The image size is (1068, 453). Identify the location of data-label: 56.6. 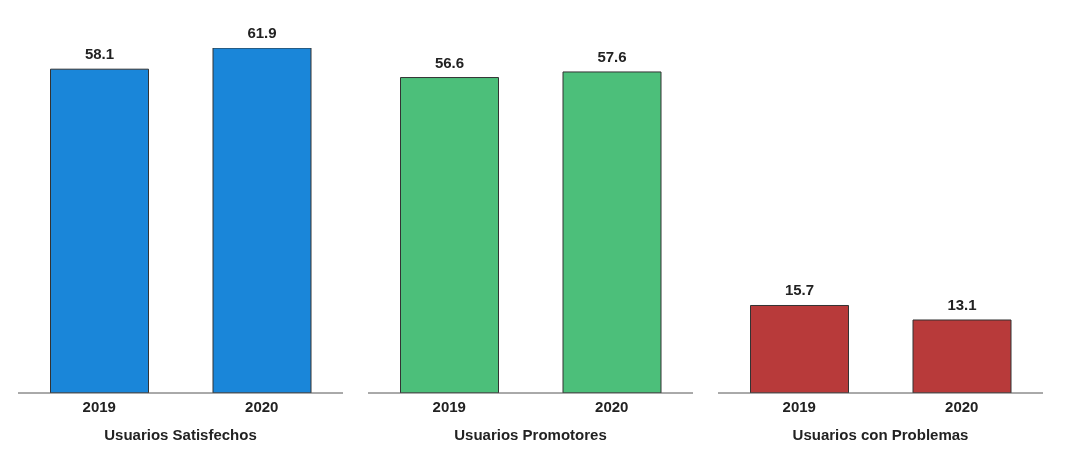
(449, 62).